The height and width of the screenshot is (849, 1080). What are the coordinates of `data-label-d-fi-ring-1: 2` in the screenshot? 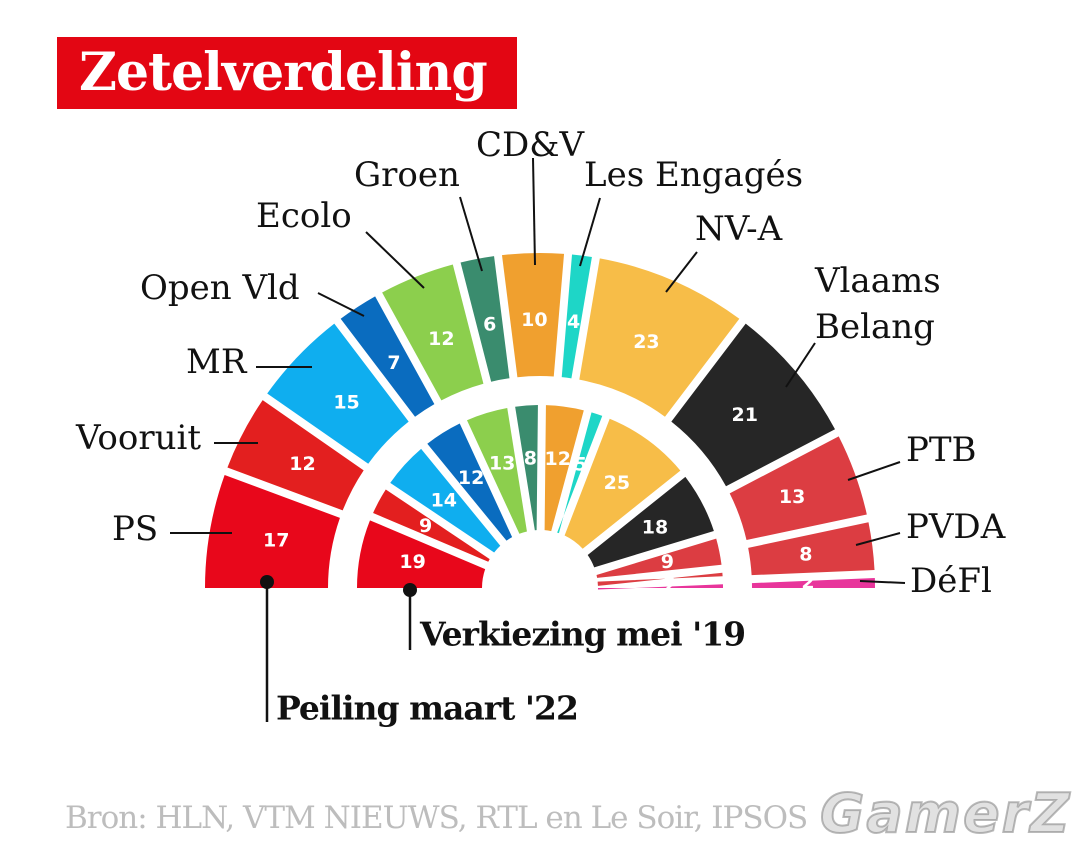 It's located at (669, 585).